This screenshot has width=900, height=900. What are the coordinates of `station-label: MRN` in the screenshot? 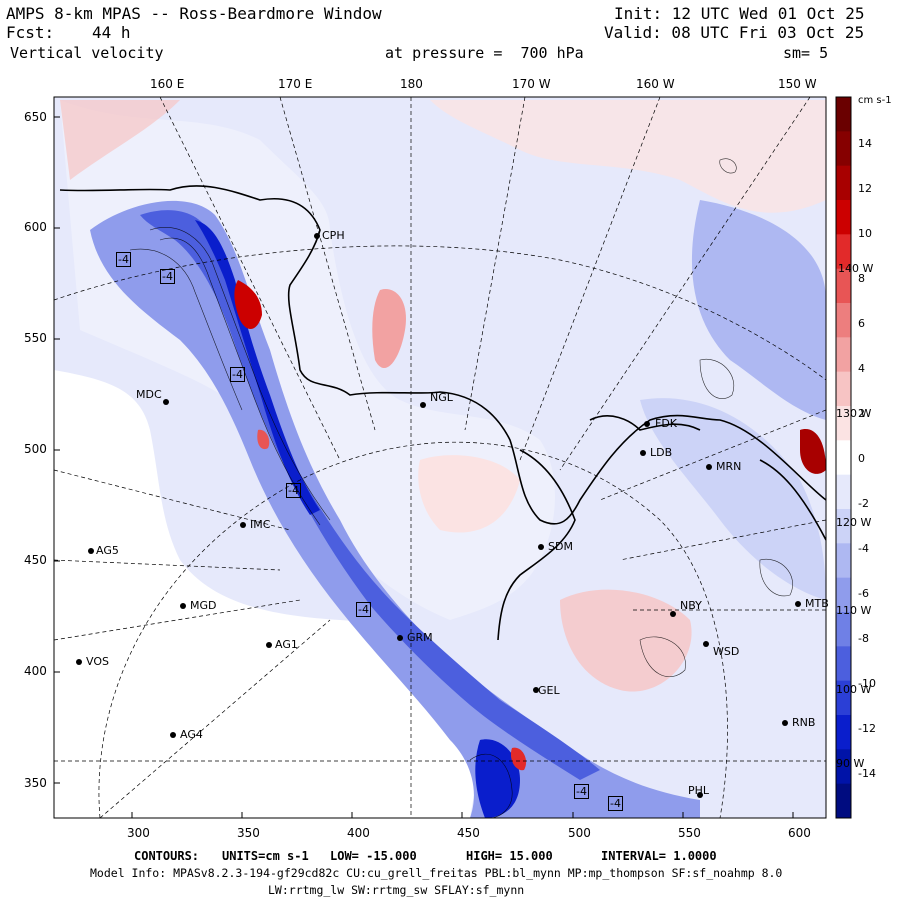 It's located at (729, 466).